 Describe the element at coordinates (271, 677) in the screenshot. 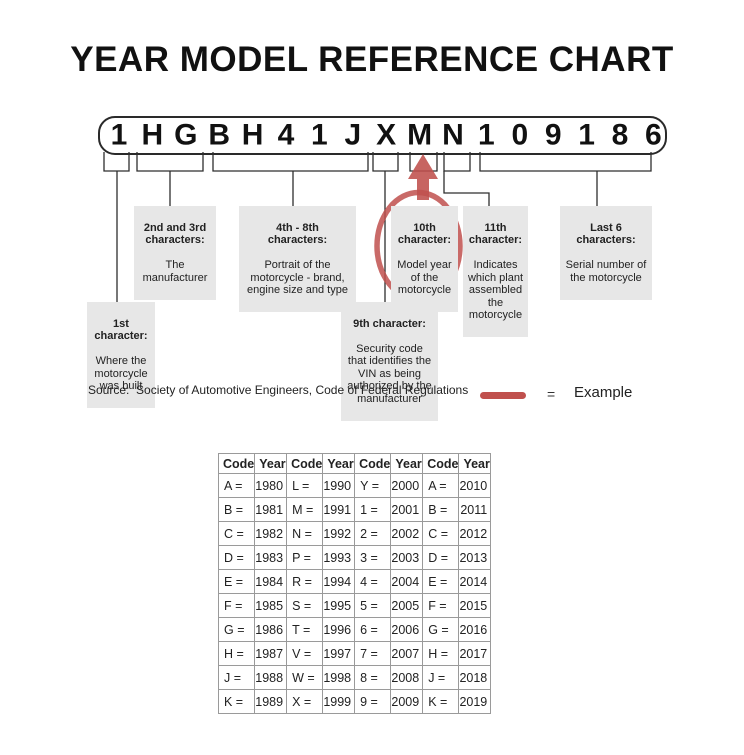

I see `year-cell: 1988` at that location.